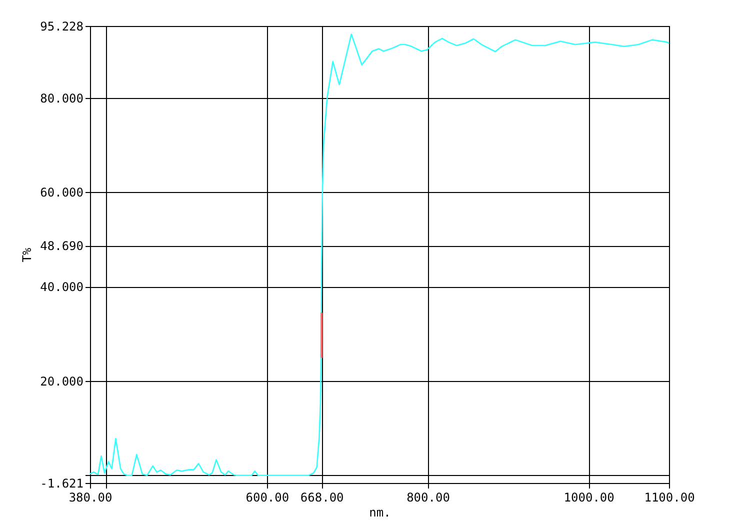 The image size is (750, 523). I want to click on x-tick-label: 380.00, so click(90, 497).